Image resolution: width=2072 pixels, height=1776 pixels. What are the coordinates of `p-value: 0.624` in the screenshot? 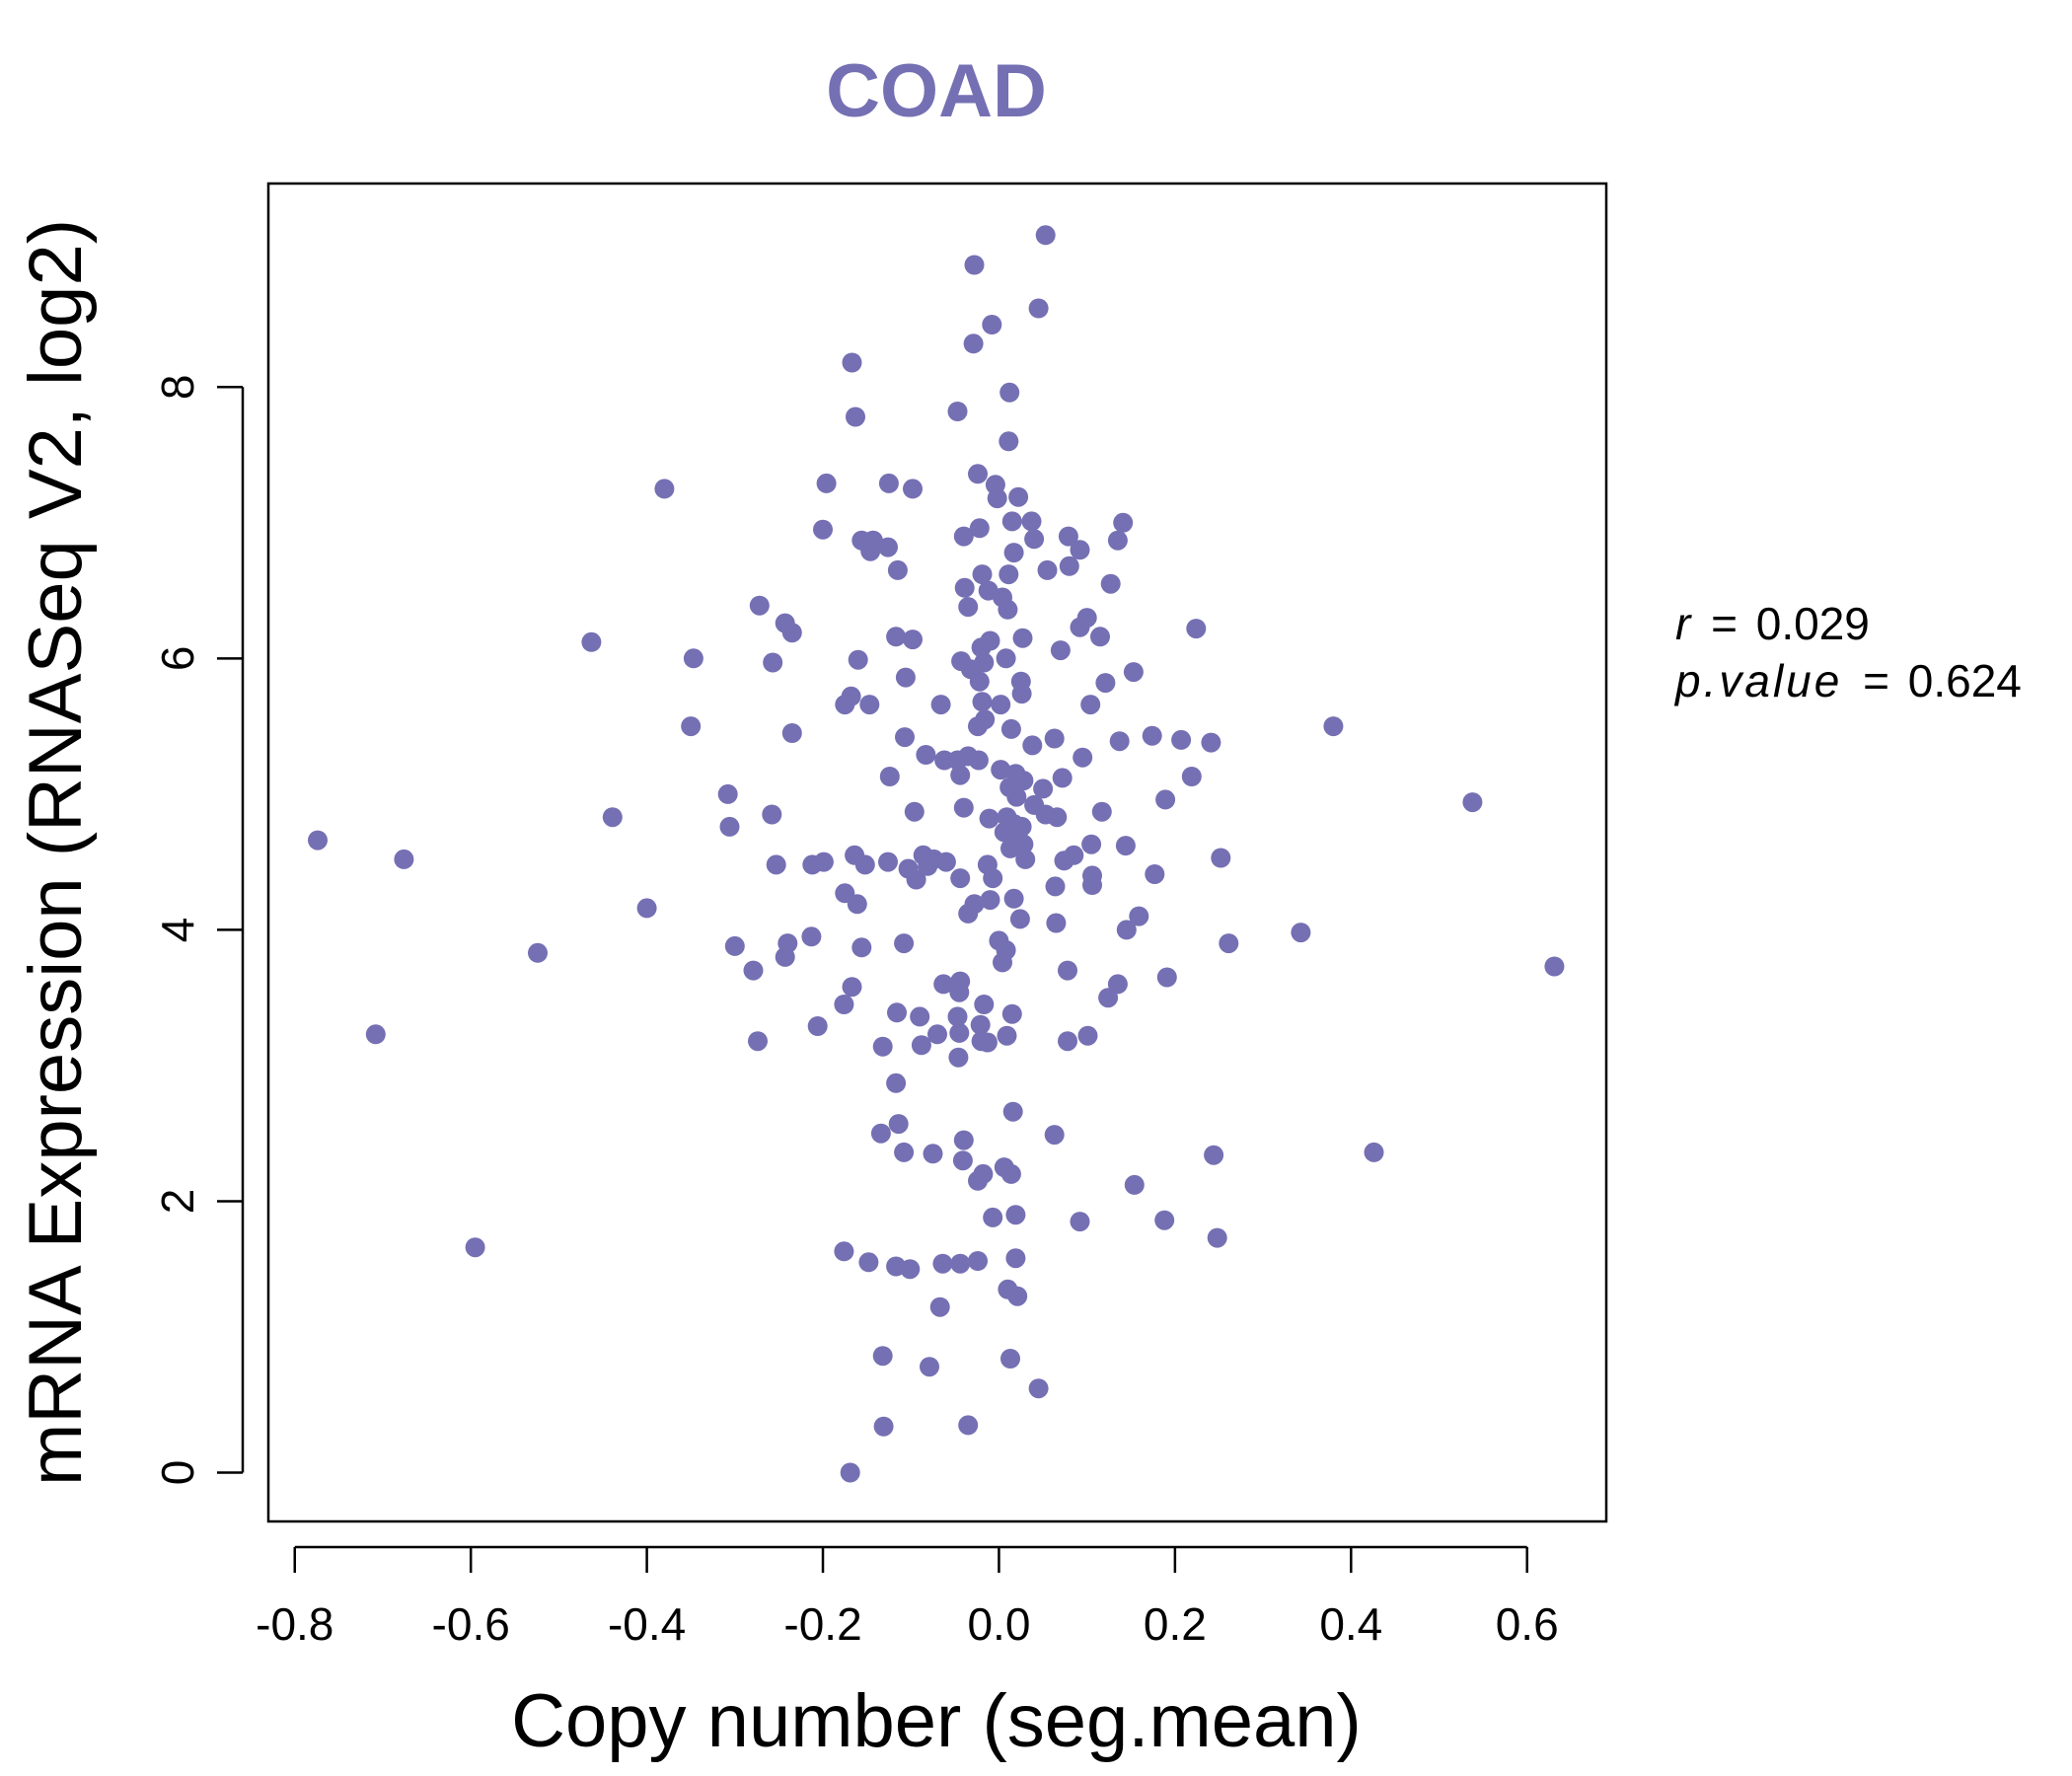 It's located at (1965, 681).